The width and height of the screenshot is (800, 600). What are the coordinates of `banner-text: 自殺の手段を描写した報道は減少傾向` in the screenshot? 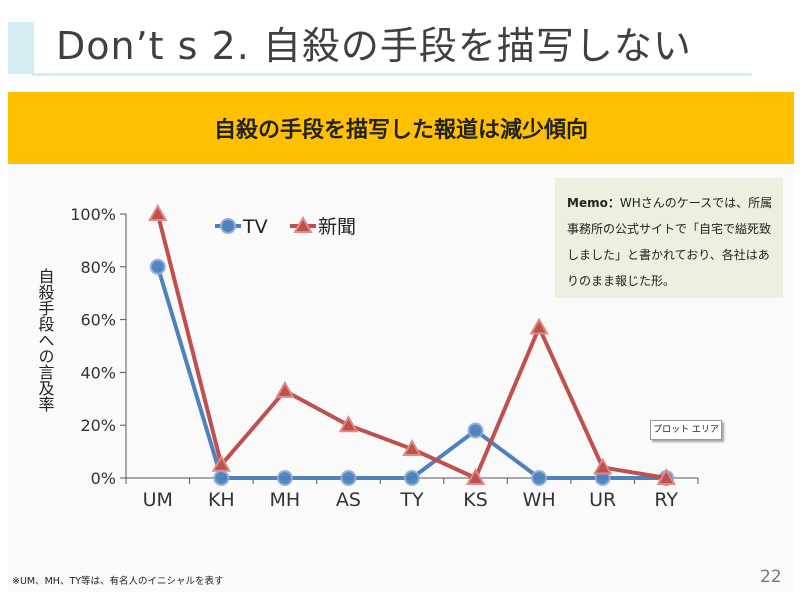 It's located at (400, 130).